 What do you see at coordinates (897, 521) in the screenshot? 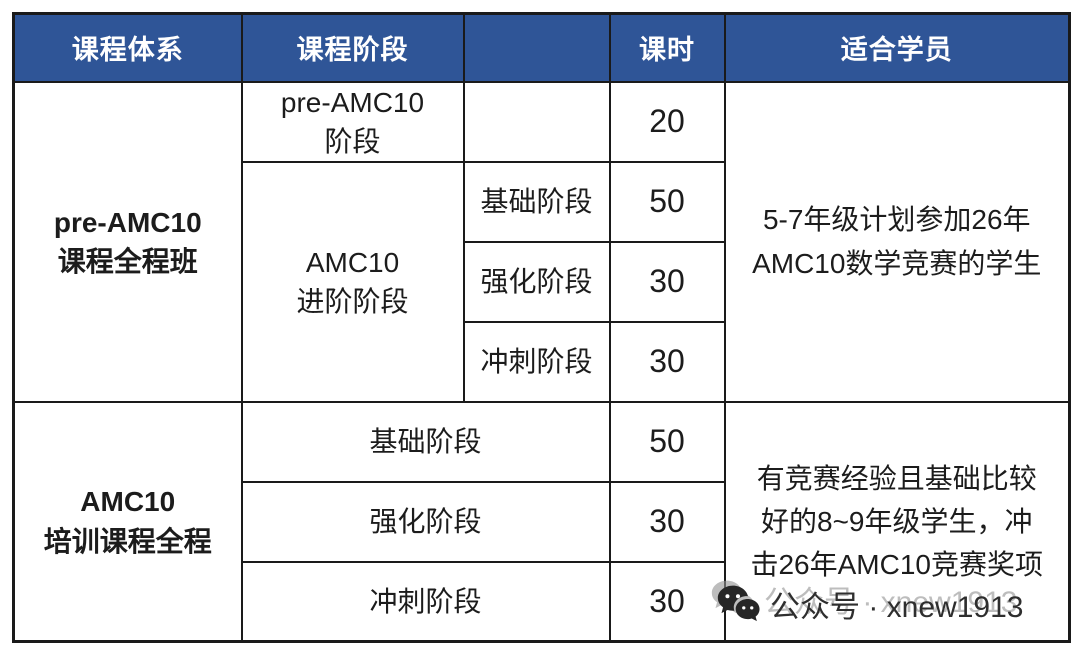
I see `cell-audience-group2: 有竞赛经验且基础比较 好的8~9年级学生，冲 击26年AMC10竞赛奖项` at bounding box center [897, 521].